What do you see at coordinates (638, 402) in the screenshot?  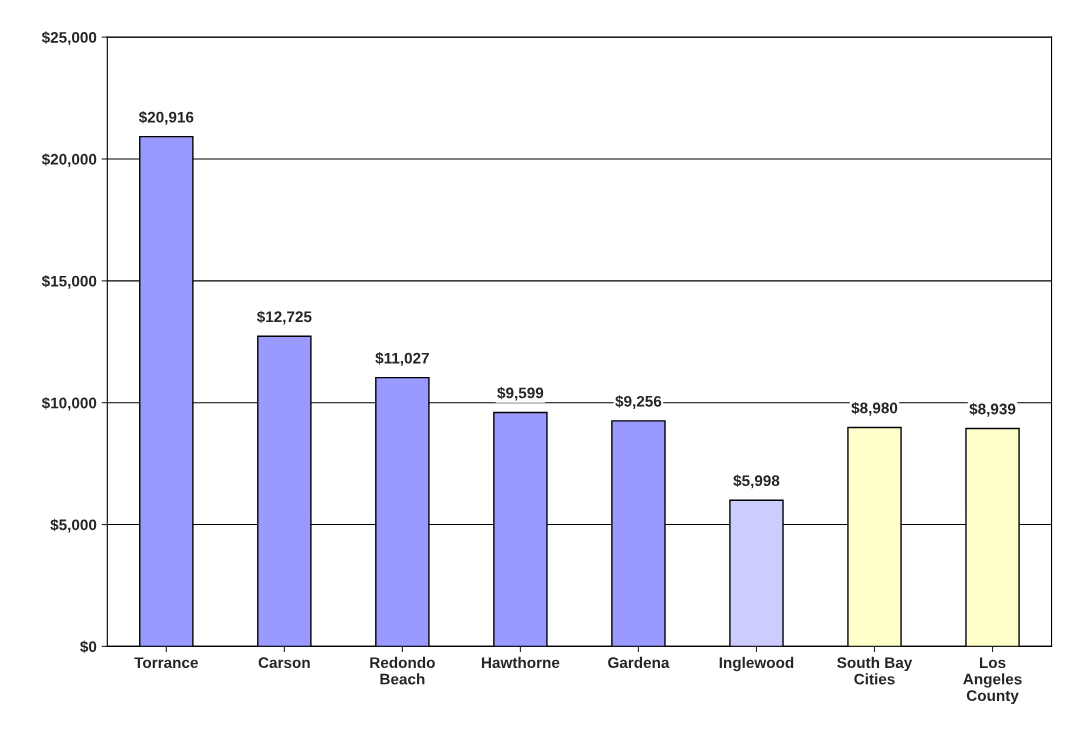 I see `data-label: $9,256` at bounding box center [638, 402].